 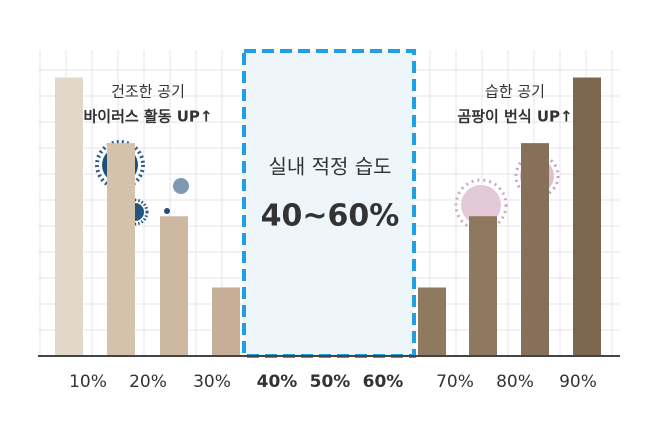 What do you see at coordinates (455, 382) in the screenshot?
I see `x-tick-label: 70%` at bounding box center [455, 382].